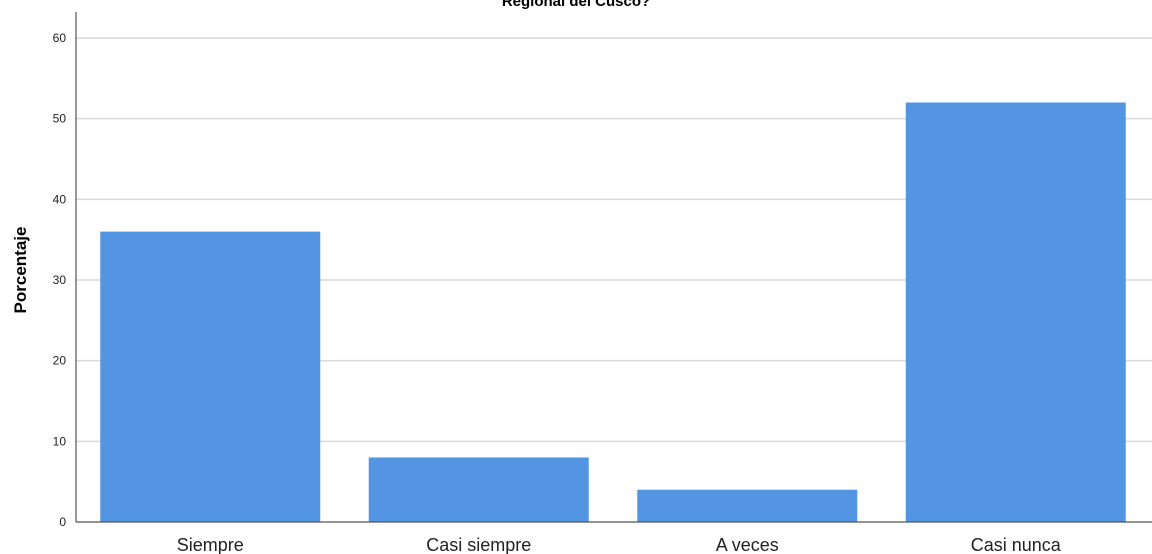 The width and height of the screenshot is (1152, 554). Describe the element at coordinates (478, 489) in the screenshot. I see `bar-casi-siempre` at that location.